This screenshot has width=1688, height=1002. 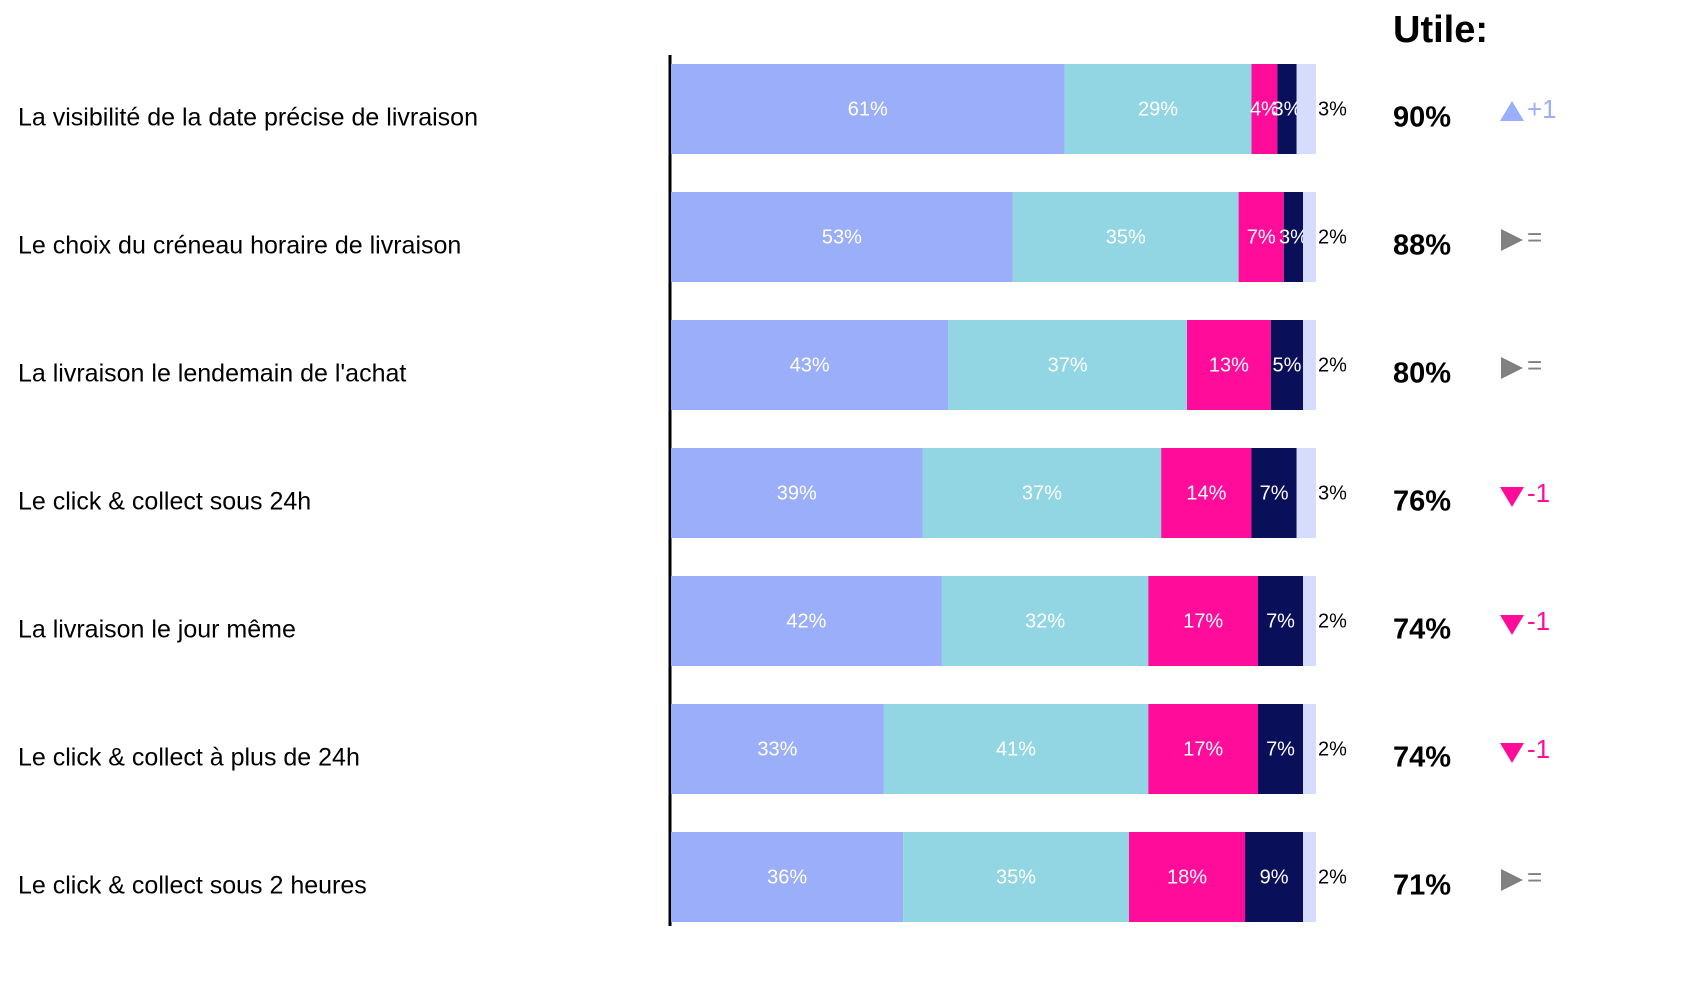 I want to click on value-label: 39%, so click(x=797, y=493).